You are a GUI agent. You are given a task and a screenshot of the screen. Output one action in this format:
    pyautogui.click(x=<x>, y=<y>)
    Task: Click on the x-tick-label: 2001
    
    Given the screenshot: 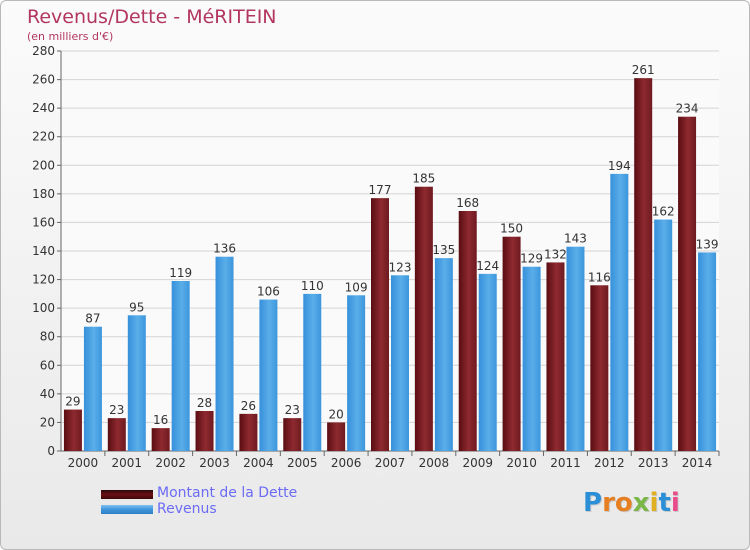 What is the action you would take?
    pyautogui.click(x=127, y=463)
    